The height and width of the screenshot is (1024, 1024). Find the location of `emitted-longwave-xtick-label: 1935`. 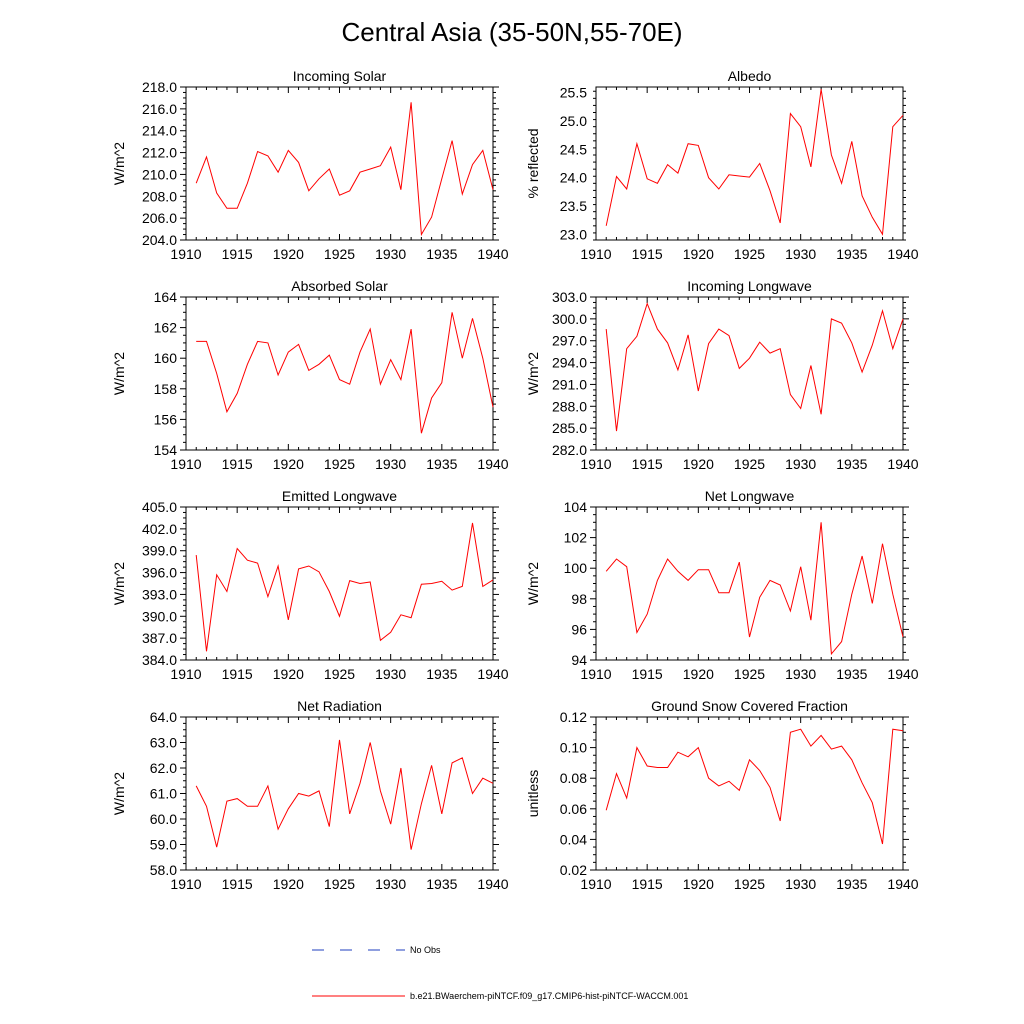

emitted-longwave-xtick-label: 1935 is located at coordinates (441, 674).